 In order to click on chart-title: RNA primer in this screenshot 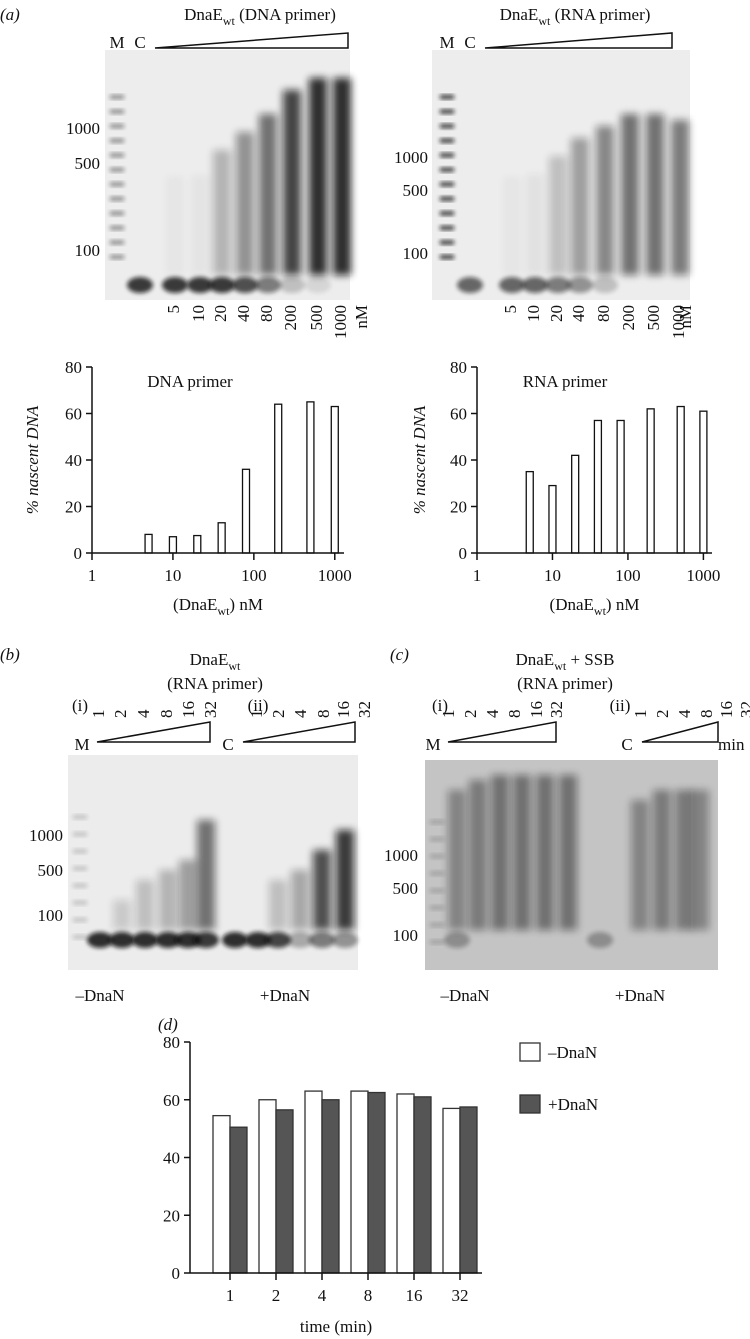, I will do `click(565, 381)`.